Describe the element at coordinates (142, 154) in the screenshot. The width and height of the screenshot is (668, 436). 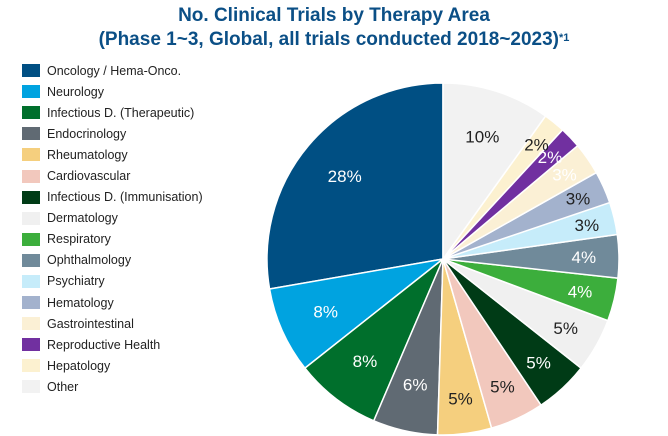
I see `legend-item: Rheumatology` at that location.